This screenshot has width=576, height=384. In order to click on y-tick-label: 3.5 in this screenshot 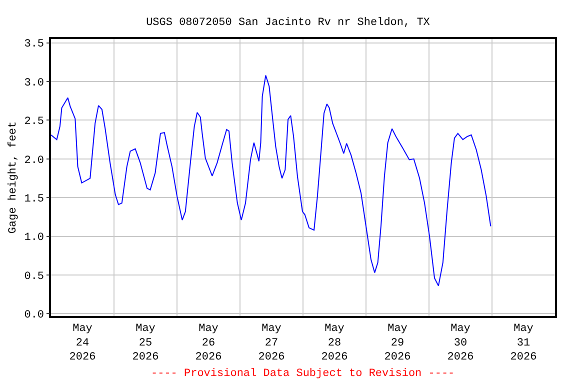, I will do `click(34, 44)`.